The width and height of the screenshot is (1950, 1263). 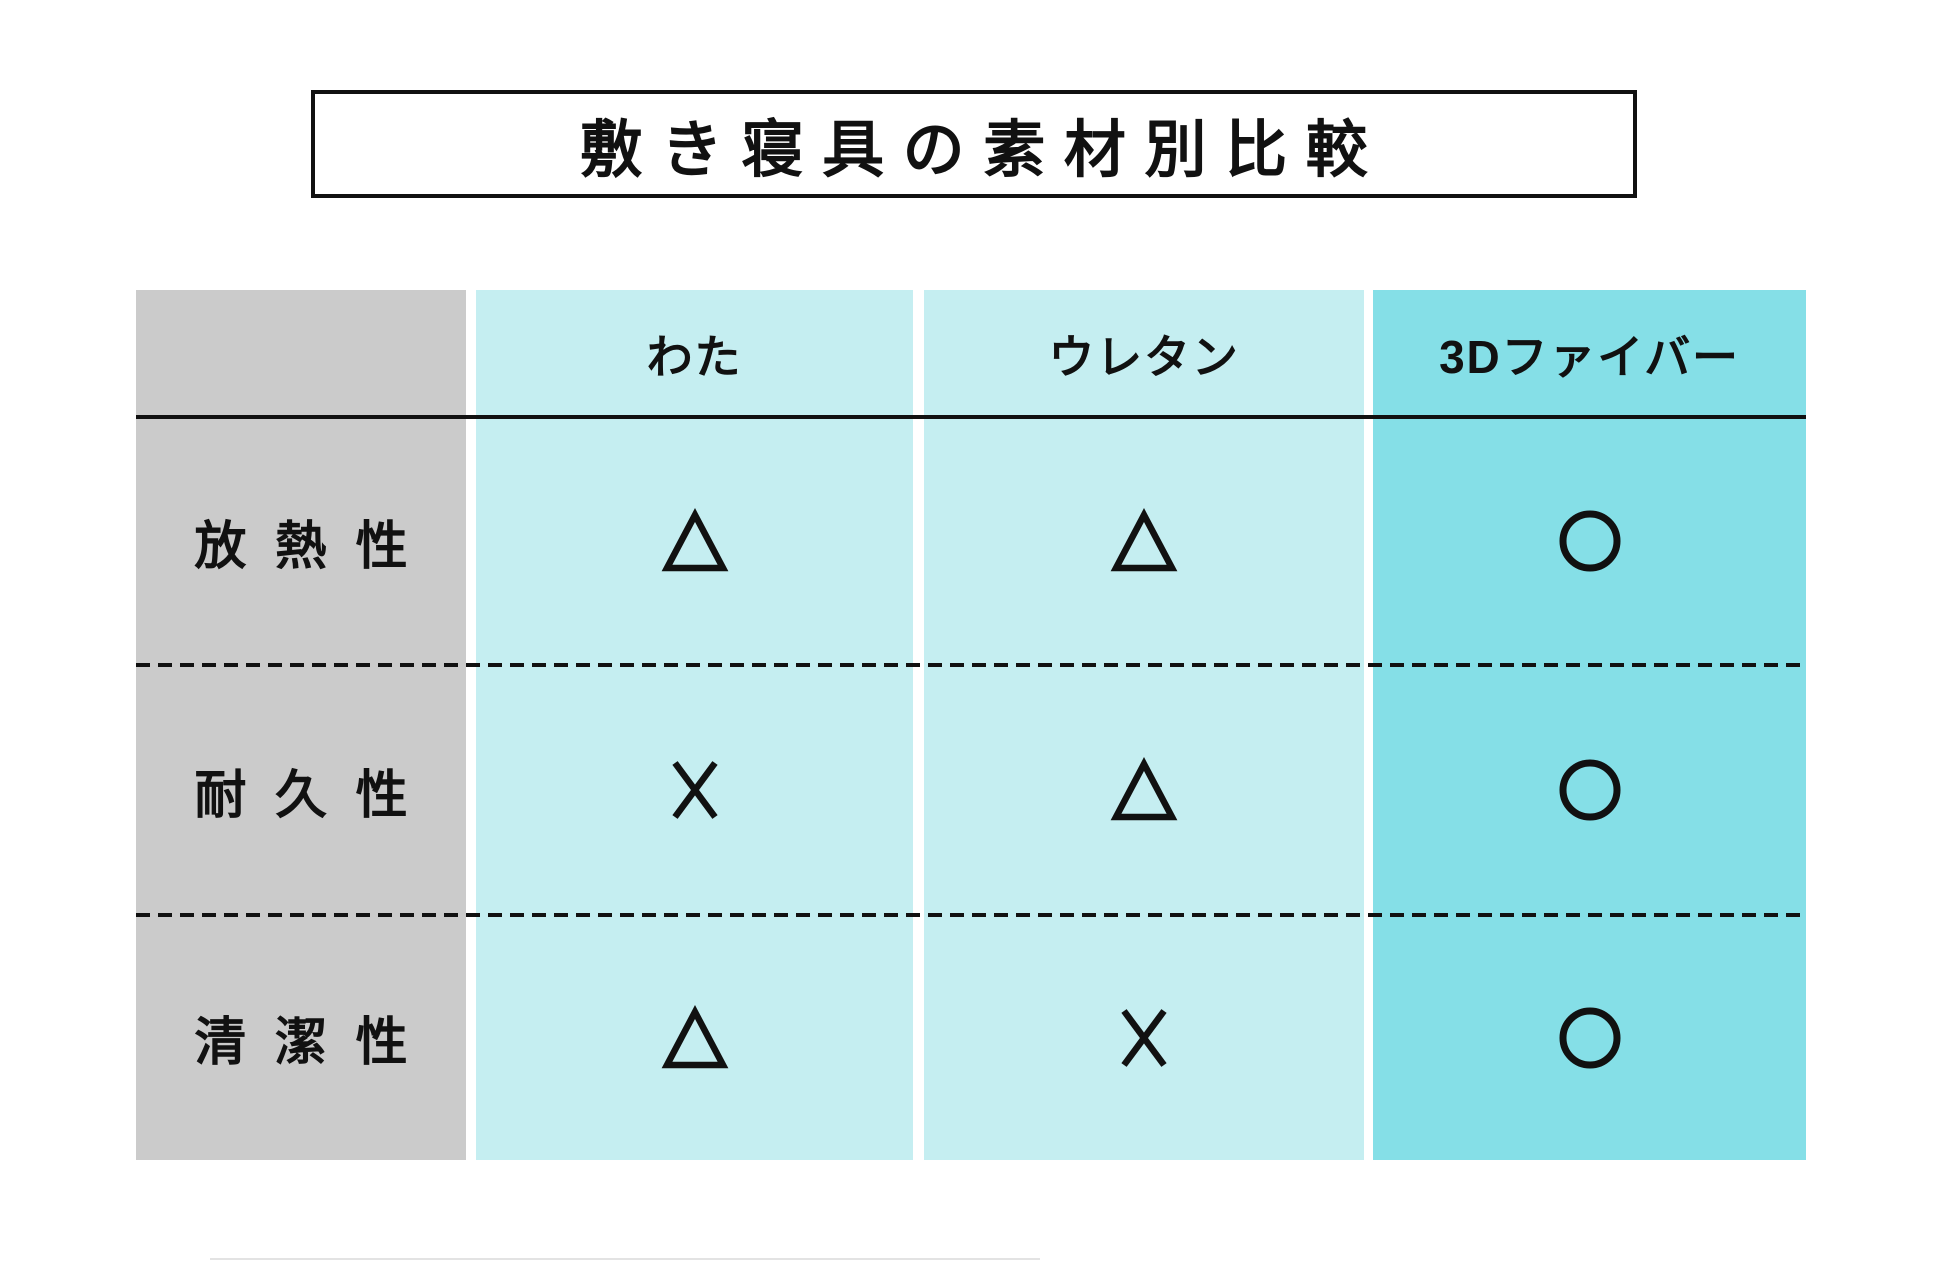 I want to click on column-header-cell: ウレタン, so click(x=1144, y=353).